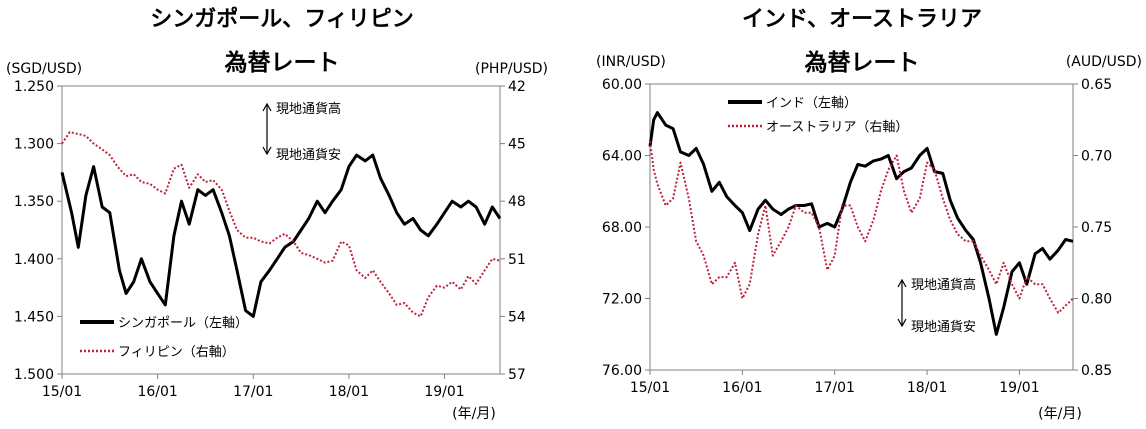 The image size is (1146, 429). Describe the element at coordinates (34, 375) in the screenshot. I see `chart1-left-tick-label: 1.500` at that location.